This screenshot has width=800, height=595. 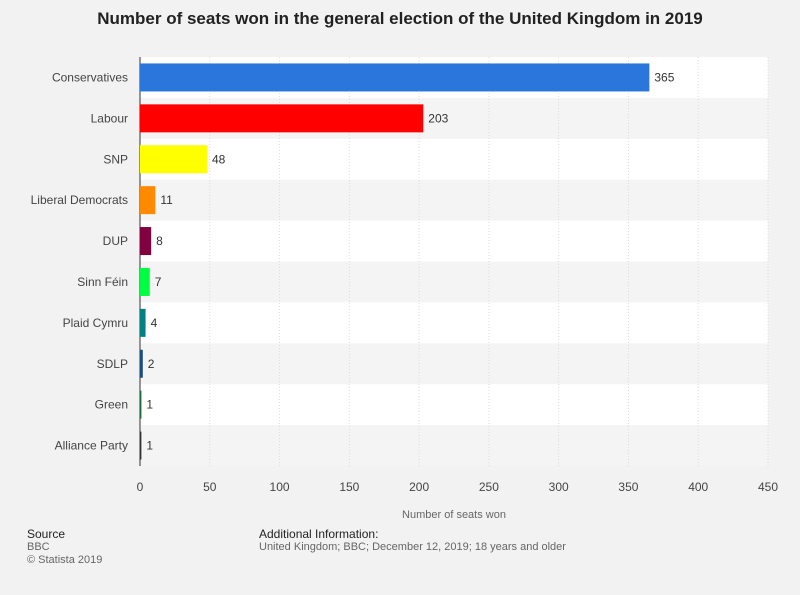 What do you see at coordinates (438, 118) in the screenshot?
I see `value-label: 203` at bounding box center [438, 118].